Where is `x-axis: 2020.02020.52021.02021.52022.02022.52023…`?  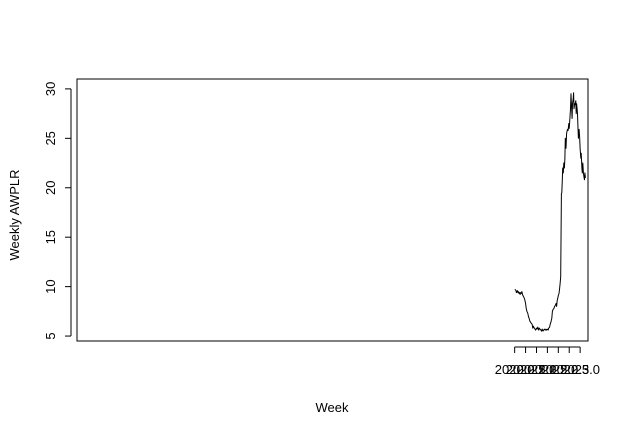
x-axis: 2020.02020.52021.02021.52022.02022.52023… is located at coordinates (547, 361).